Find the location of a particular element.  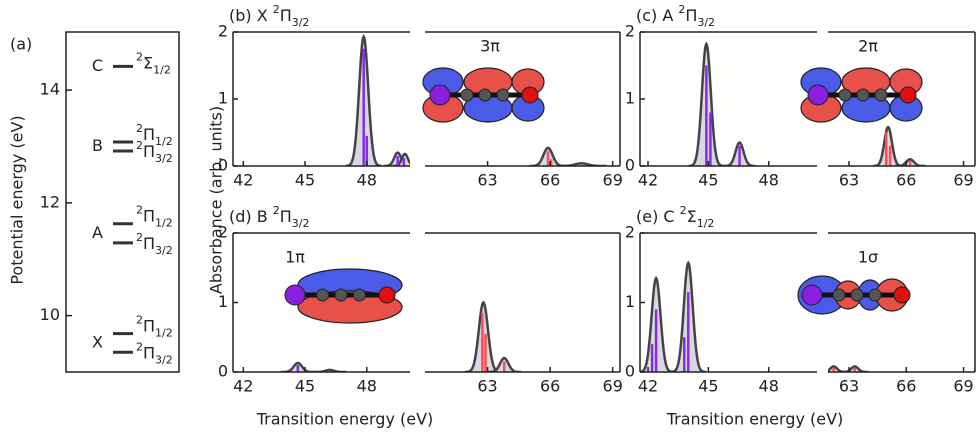

y-tick-label: 12 is located at coordinates (50, 201).